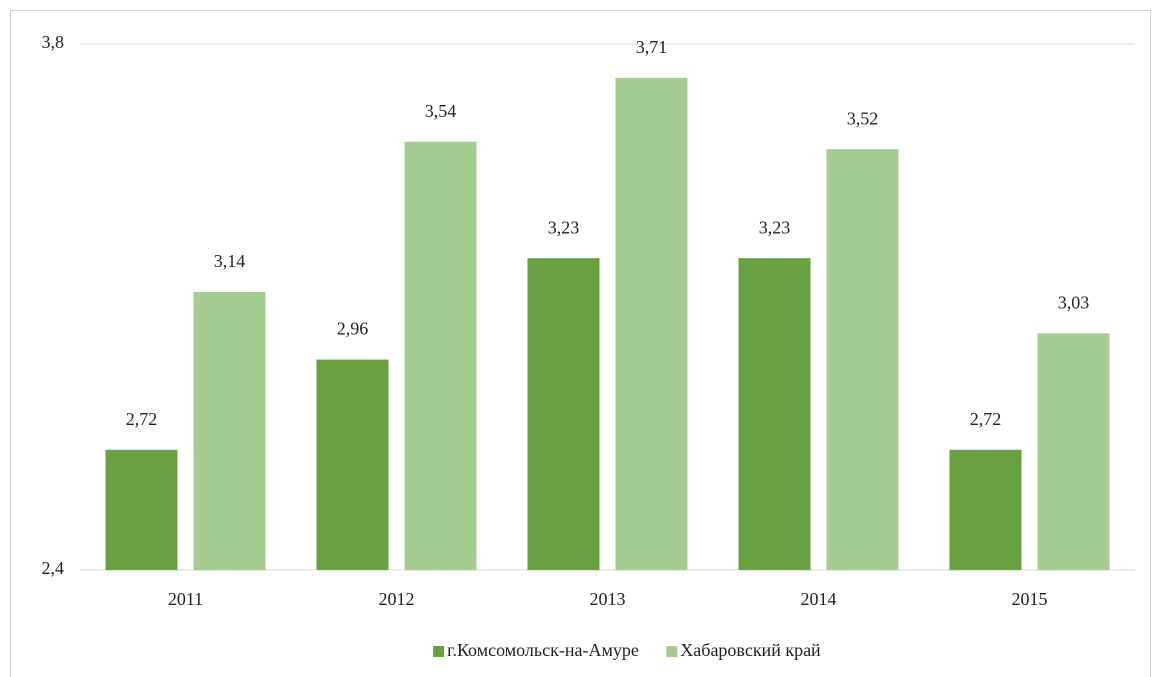  I want to click on value-label: 3,03, so click(1074, 302).